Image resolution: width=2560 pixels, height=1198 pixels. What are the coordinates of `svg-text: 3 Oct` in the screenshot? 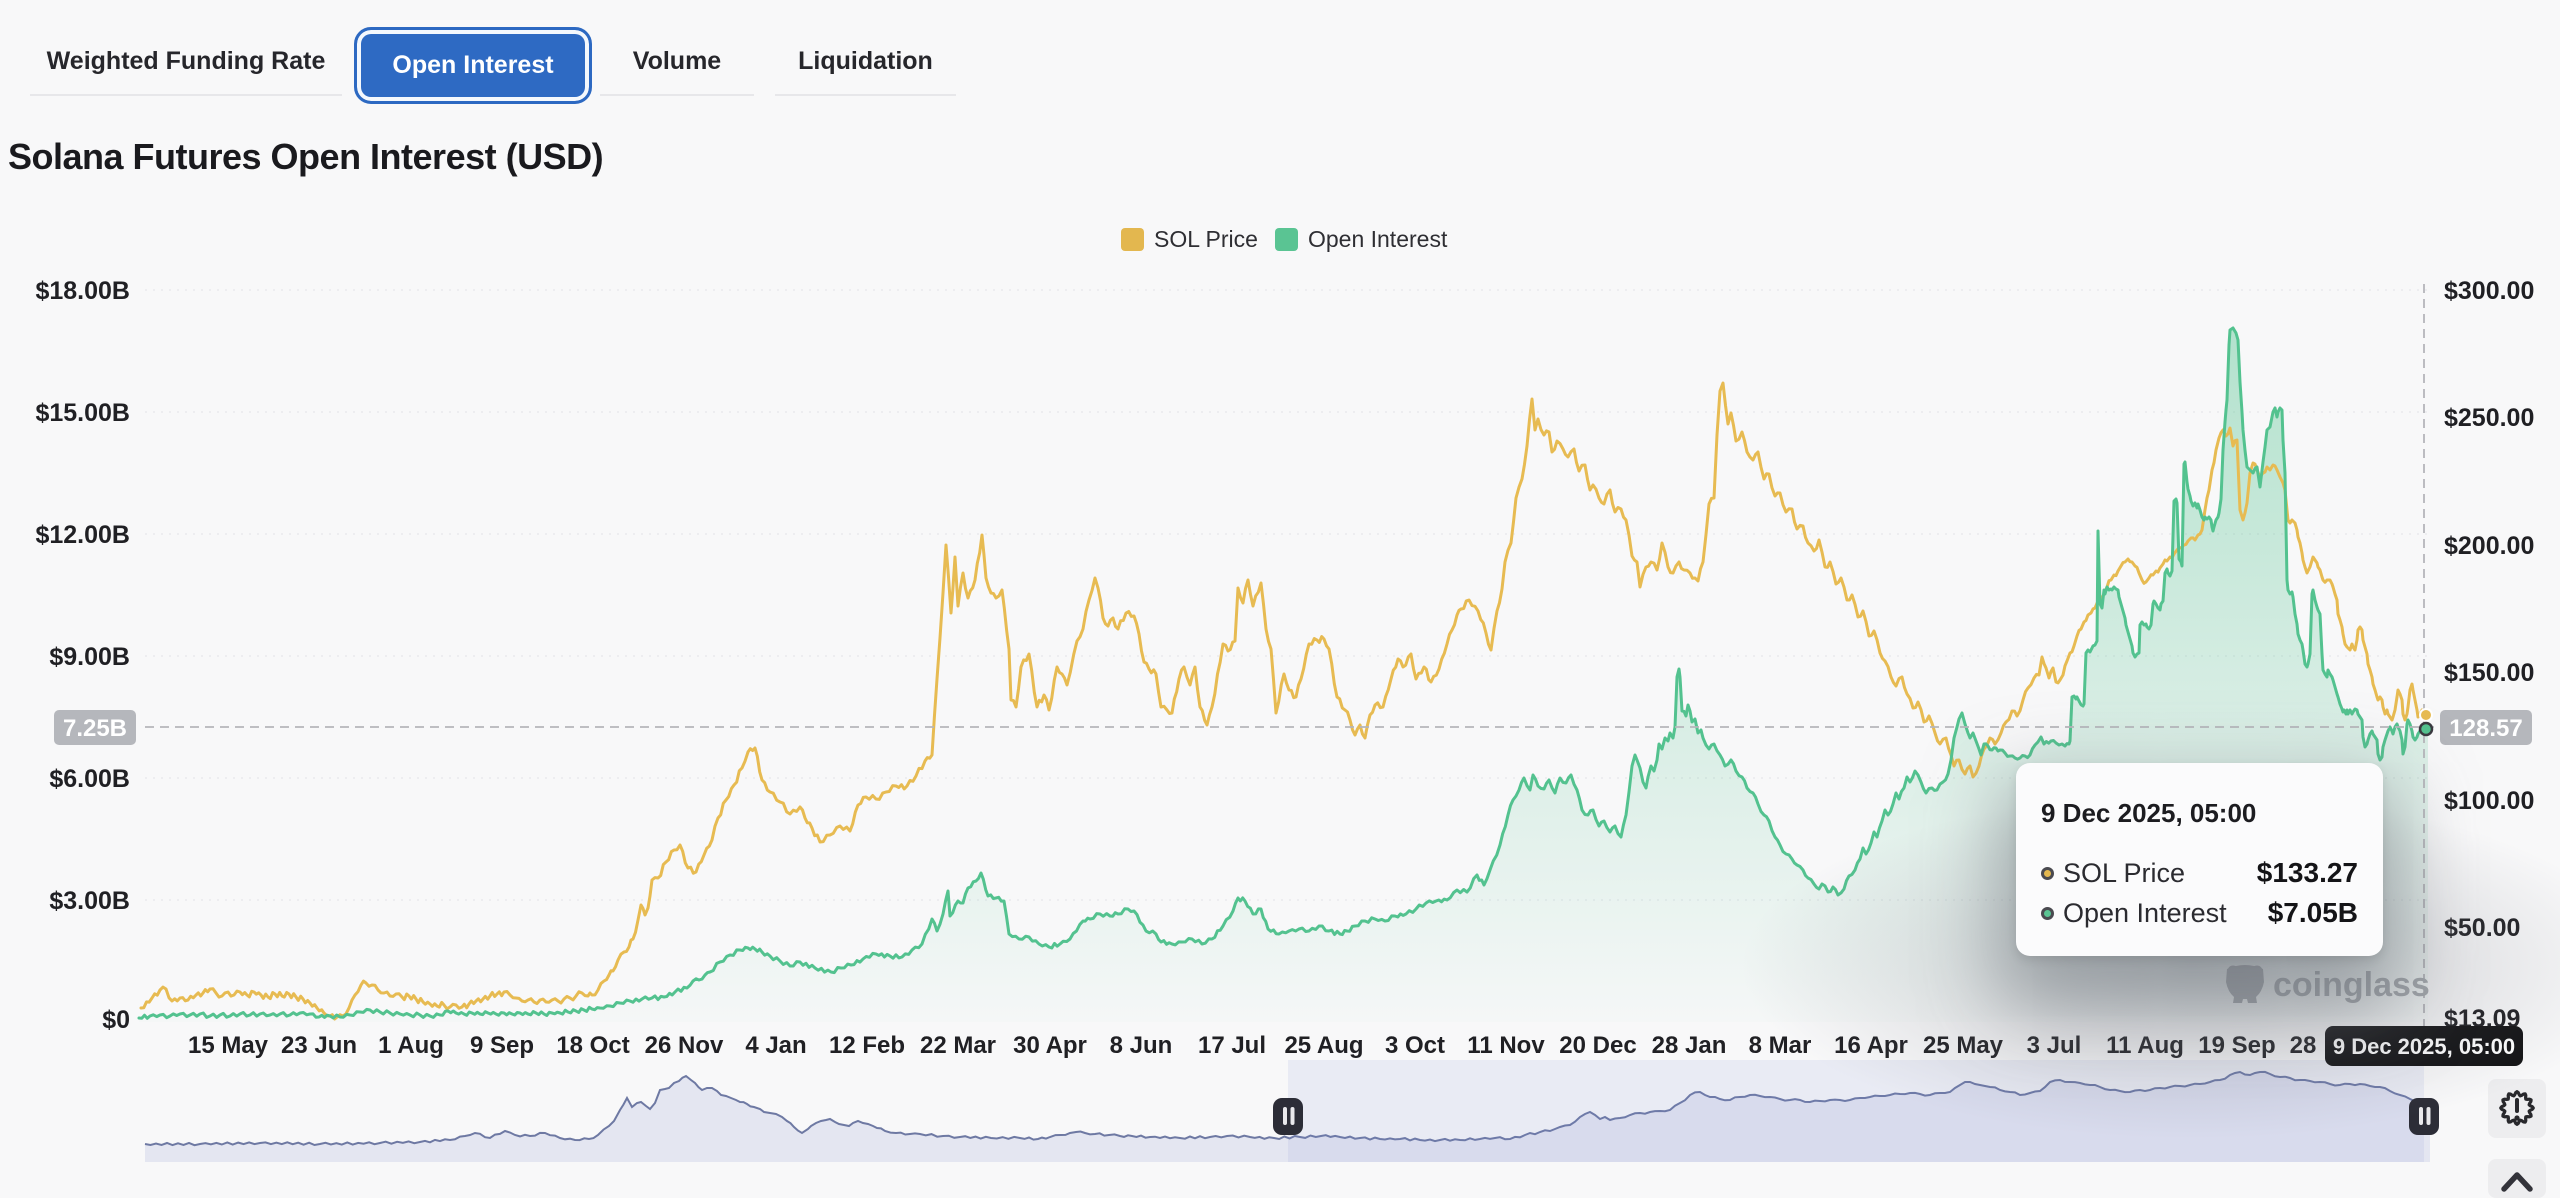 It's located at (1415, 1045).